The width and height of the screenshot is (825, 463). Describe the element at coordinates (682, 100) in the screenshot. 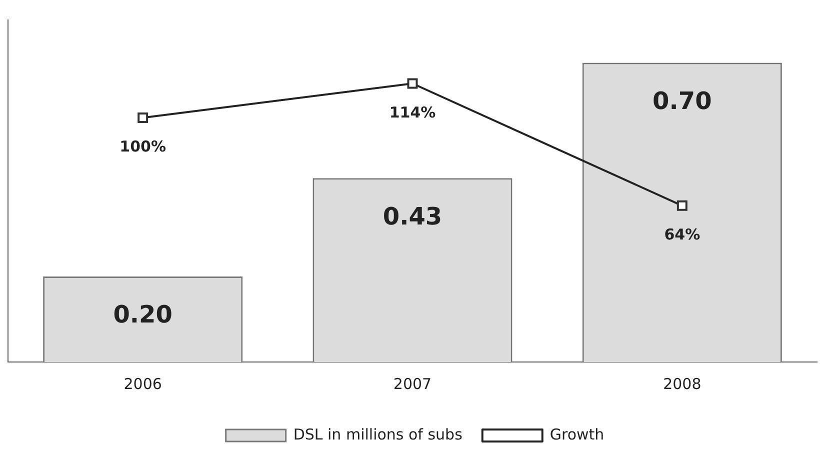

I see `data-label: 0.70` at that location.